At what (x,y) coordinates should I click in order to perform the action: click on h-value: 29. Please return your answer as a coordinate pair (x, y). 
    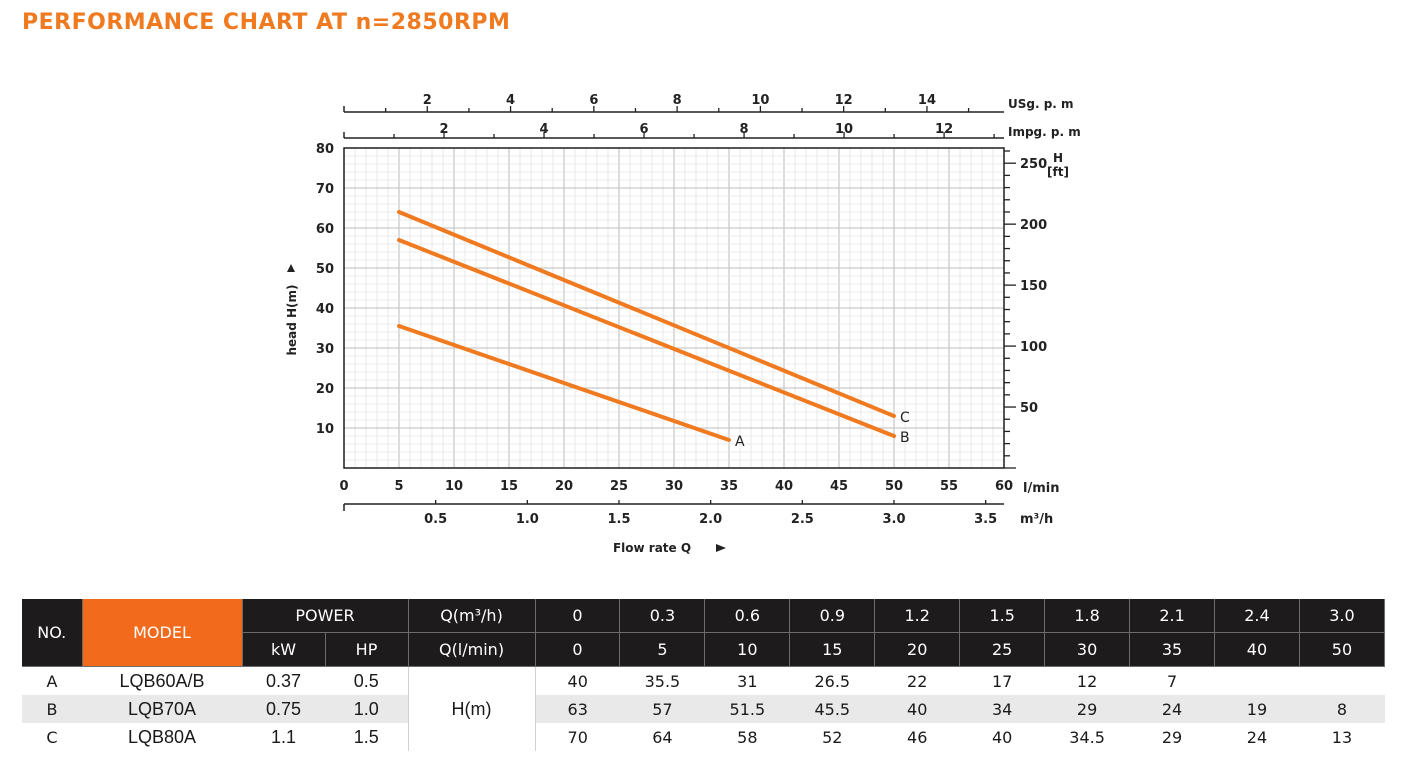
    Looking at the image, I should click on (1087, 709).